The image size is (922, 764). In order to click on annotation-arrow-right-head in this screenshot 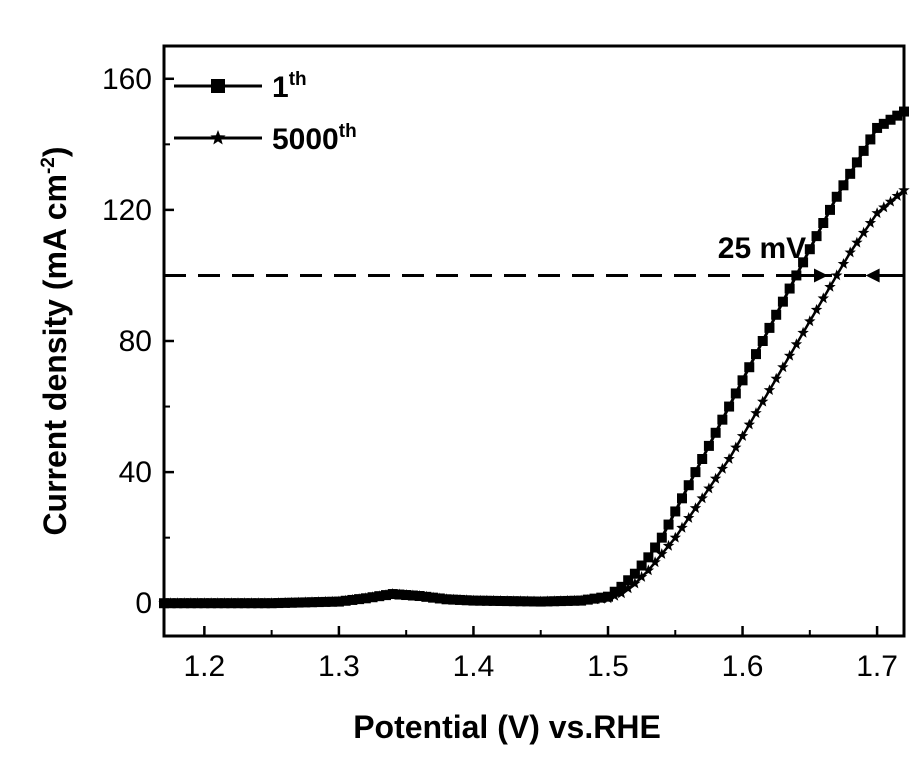, I will do `click(873, 275)`.